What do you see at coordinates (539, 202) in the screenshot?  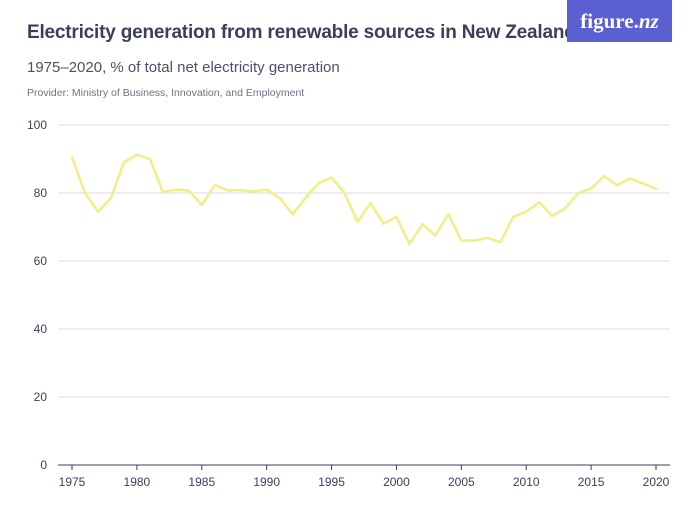 I see `data-point-2011` at bounding box center [539, 202].